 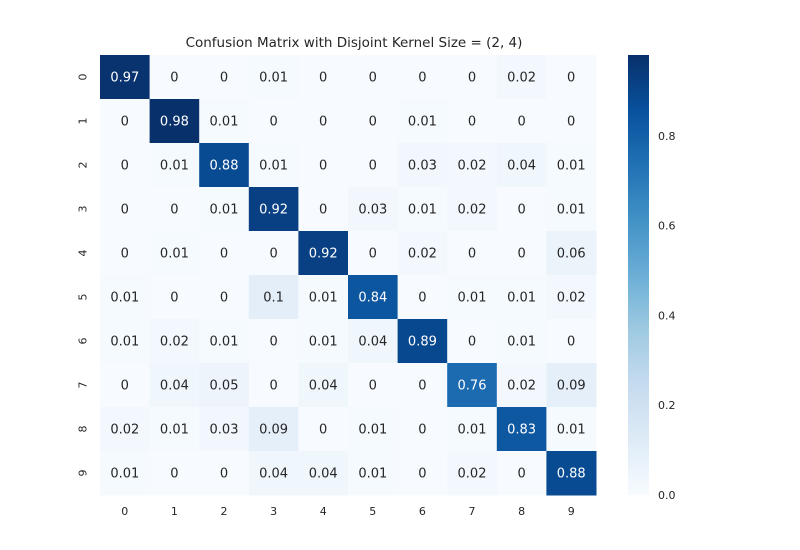 I want to click on cell-value-label: 0.88, so click(x=571, y=474).